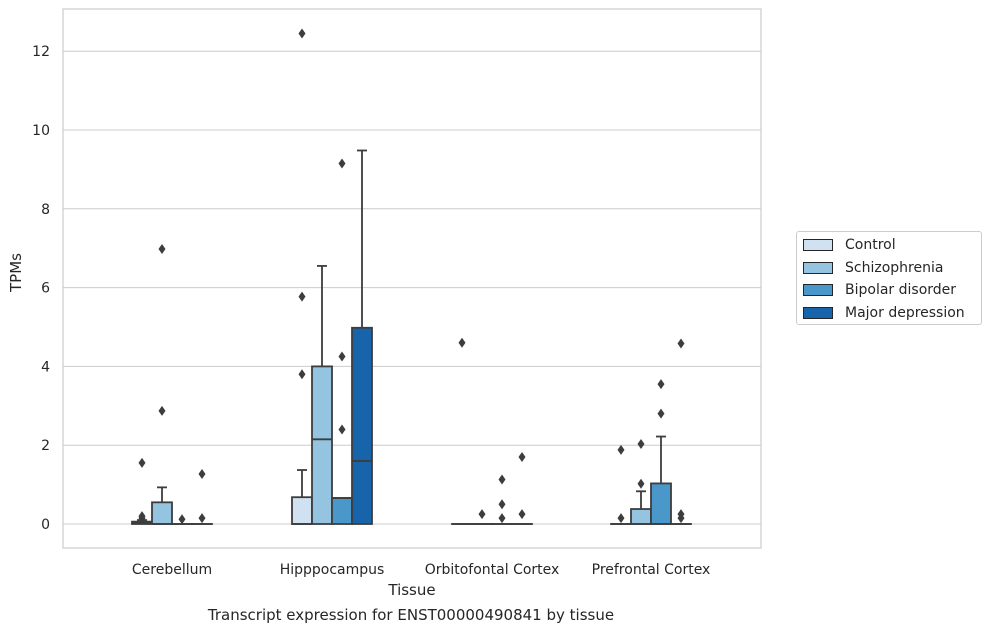 The width and height of the screenshot is (992, 634). Describe the element at coordinates (901, 290) in the screenshot. I see `legend-label-bipolar-disorder: Bipolar disorder` at that location.